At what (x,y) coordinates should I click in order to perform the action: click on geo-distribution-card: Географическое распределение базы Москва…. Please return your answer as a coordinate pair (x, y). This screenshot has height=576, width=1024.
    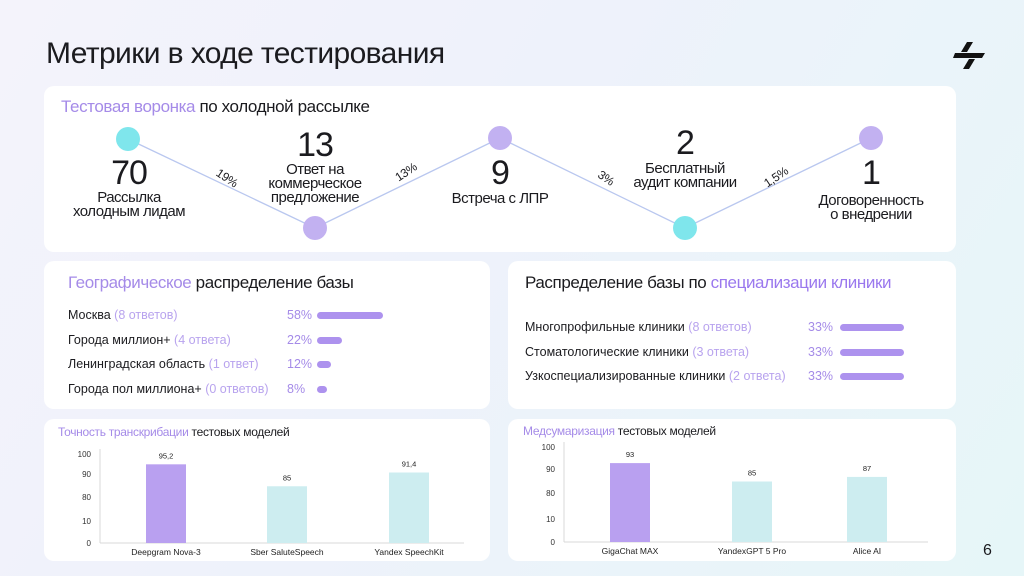
    Looking at the image, I should click on (267, 335).